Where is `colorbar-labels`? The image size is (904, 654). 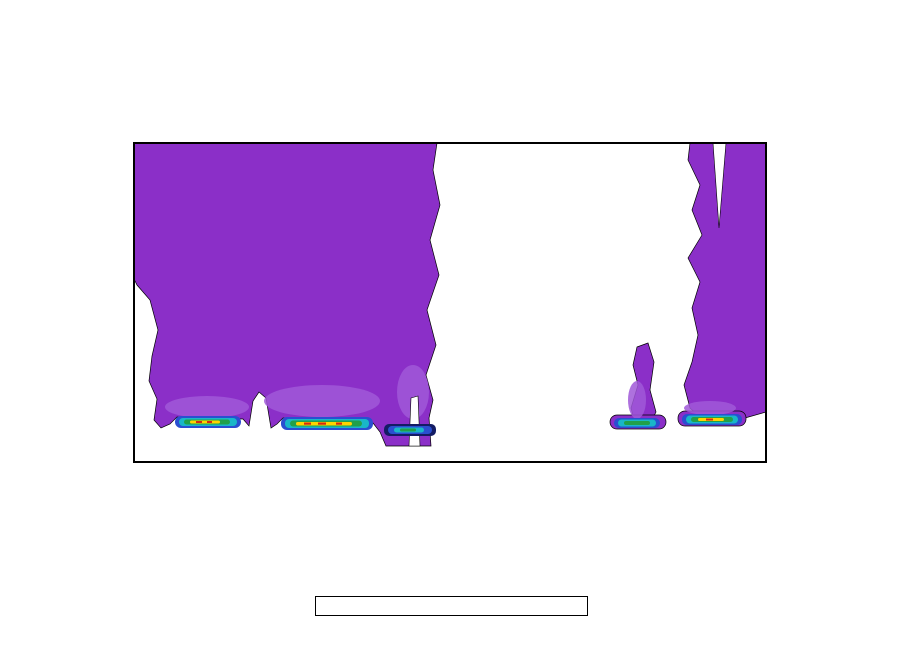 colorbar-labels is located at coordinates (451, 630).